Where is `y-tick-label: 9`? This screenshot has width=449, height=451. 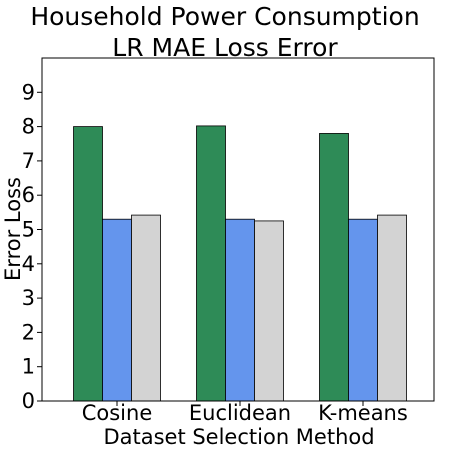 y-tick-label: 9 is located at coordinates (28, 92).